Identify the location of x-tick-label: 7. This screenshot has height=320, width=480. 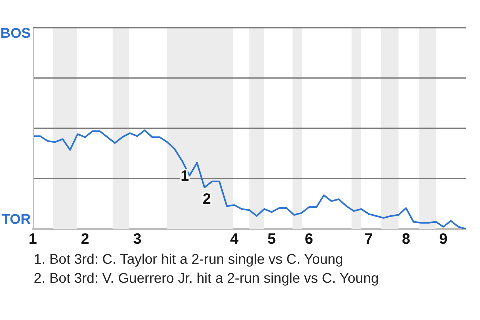
(369, 239).